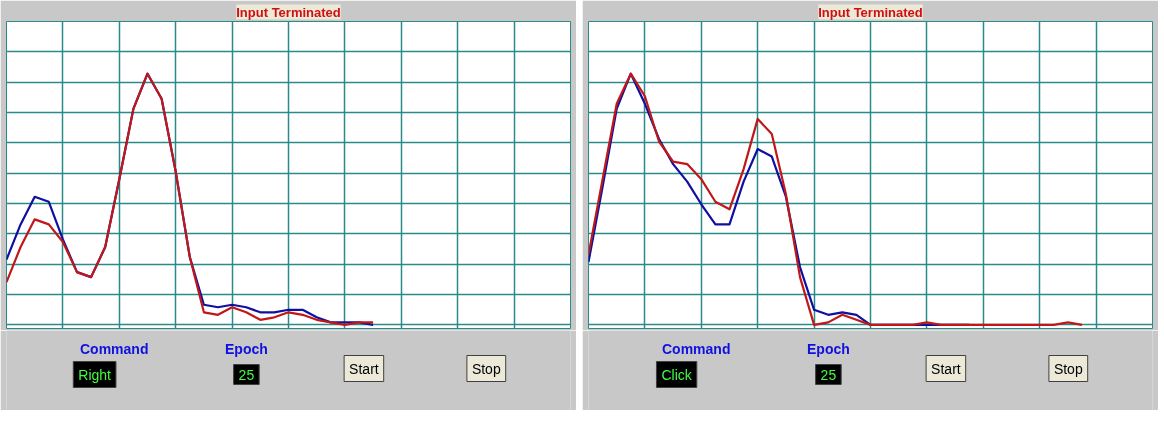 The image size is (1164, 422). I want to click on text: Right, so click(95, 374).